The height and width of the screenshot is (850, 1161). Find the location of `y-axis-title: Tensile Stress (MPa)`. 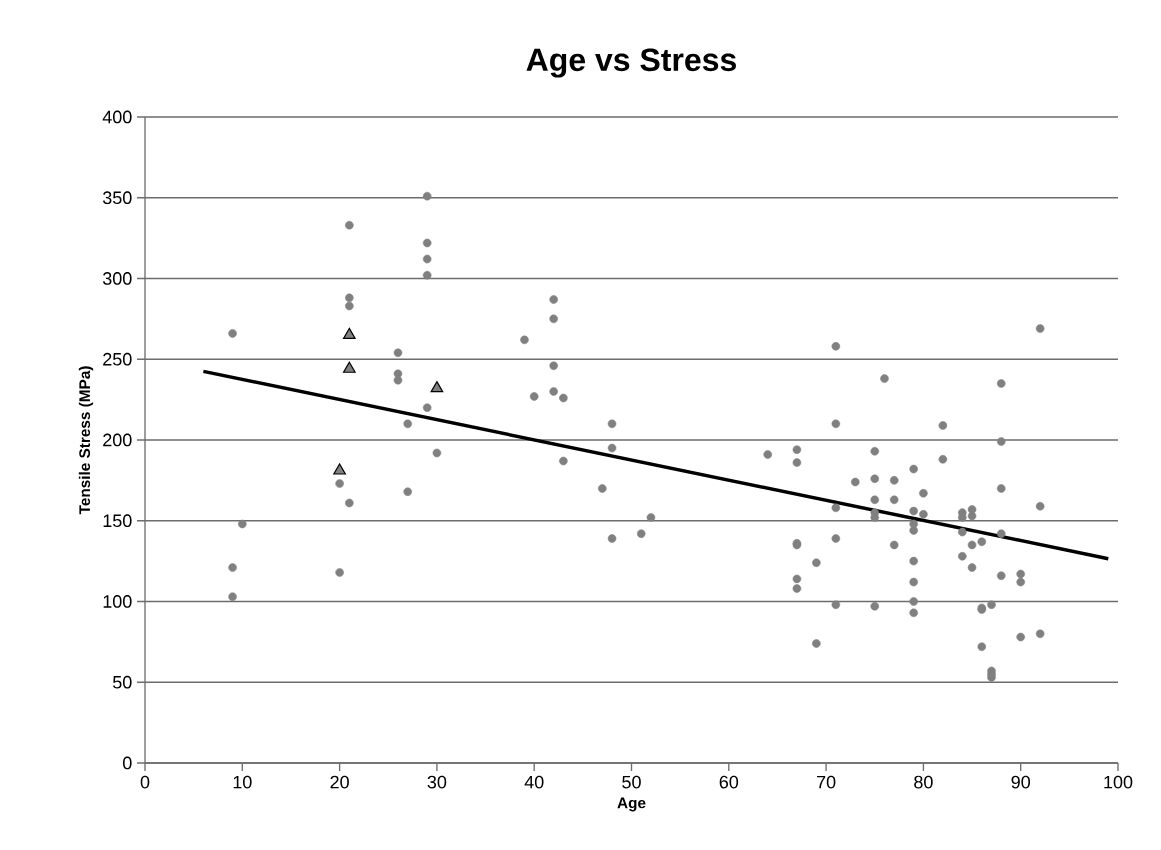

y-axis-title: Tensile Stress (MPa) is located at coordinates (86, 440).